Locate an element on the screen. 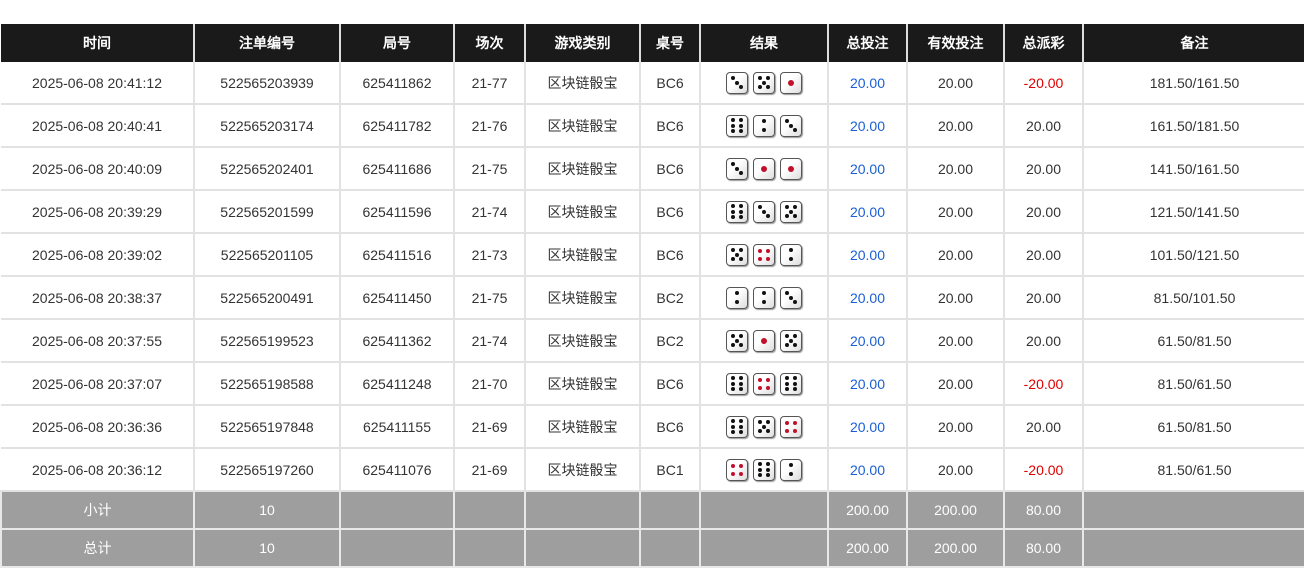 This screenshot has height=583, width=1304. total-label: 总计 is located at coordinates (97, 548).